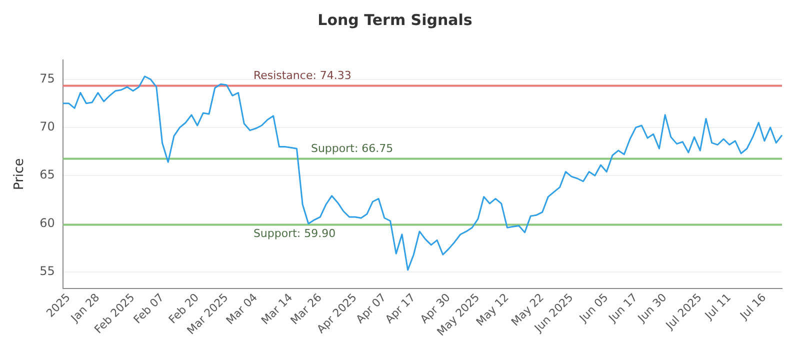  What do you see at coordinates (752, 306) in the screenshot?
I see `x-tick-label: Jul 16` at bounding box center [752, 306].